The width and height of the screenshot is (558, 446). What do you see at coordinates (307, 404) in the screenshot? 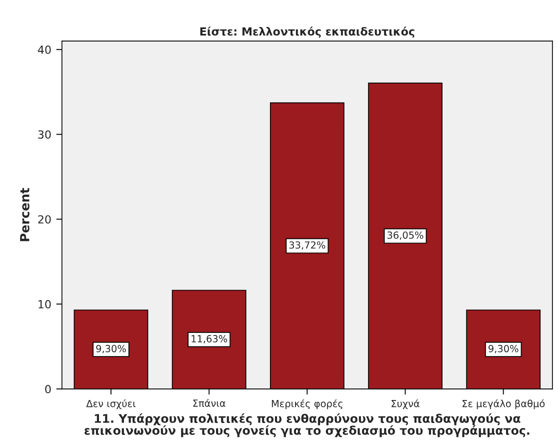
I see `x-tick-label: Μερικές φορές` at bounding box center [307, 404].